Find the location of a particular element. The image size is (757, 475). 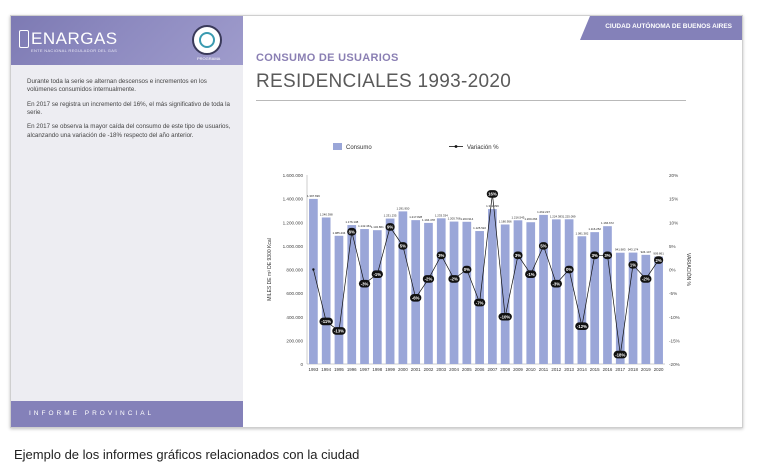

bar-2011 is located at coordinates (543, 289).